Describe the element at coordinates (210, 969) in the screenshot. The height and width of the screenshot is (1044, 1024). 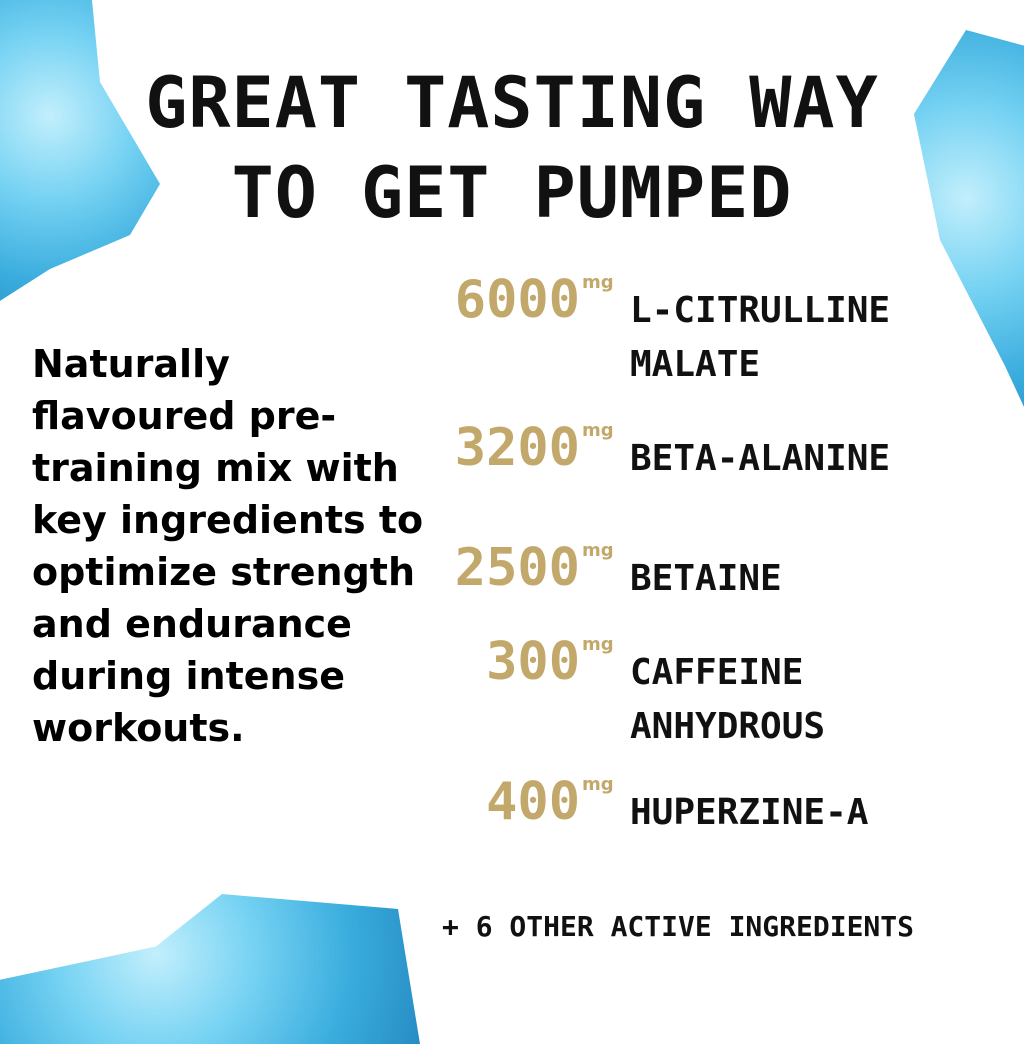
I see `ice-decoration` at that location.